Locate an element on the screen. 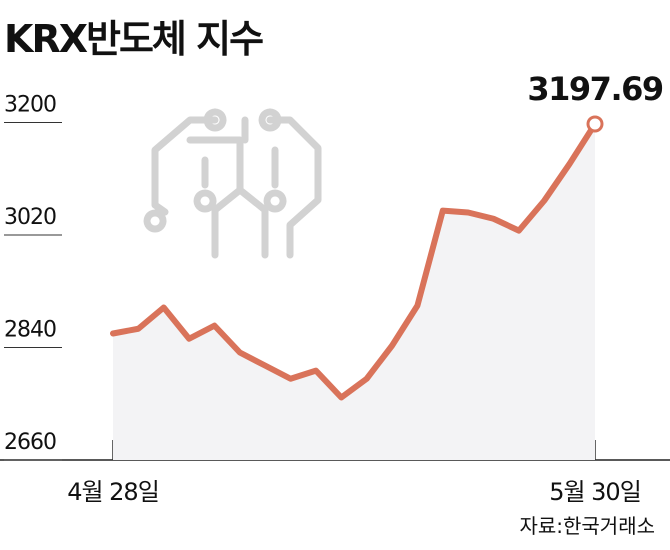  chart-title: KRX반도체 지수 is located at coordinates (133, 39).